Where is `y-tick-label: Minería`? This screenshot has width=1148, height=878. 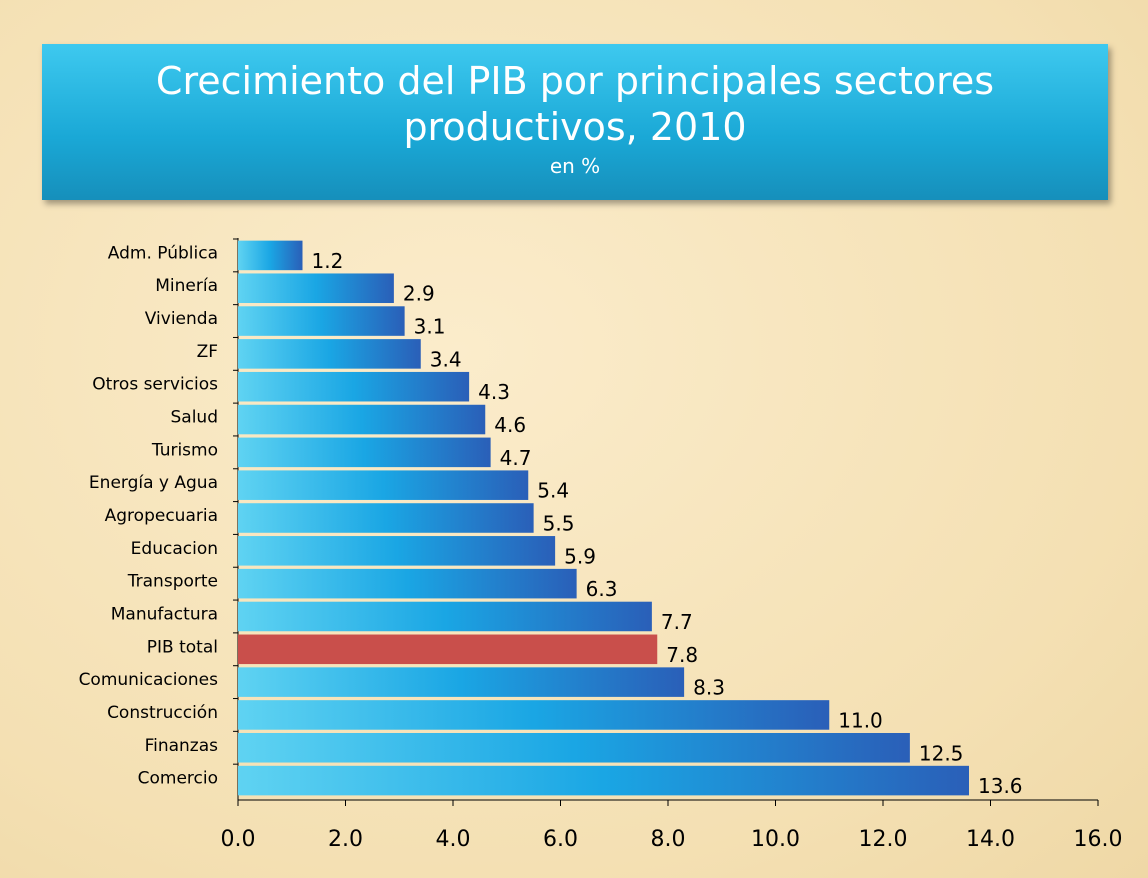 y-tick-label: Minería is located at coordinates (186, 286).